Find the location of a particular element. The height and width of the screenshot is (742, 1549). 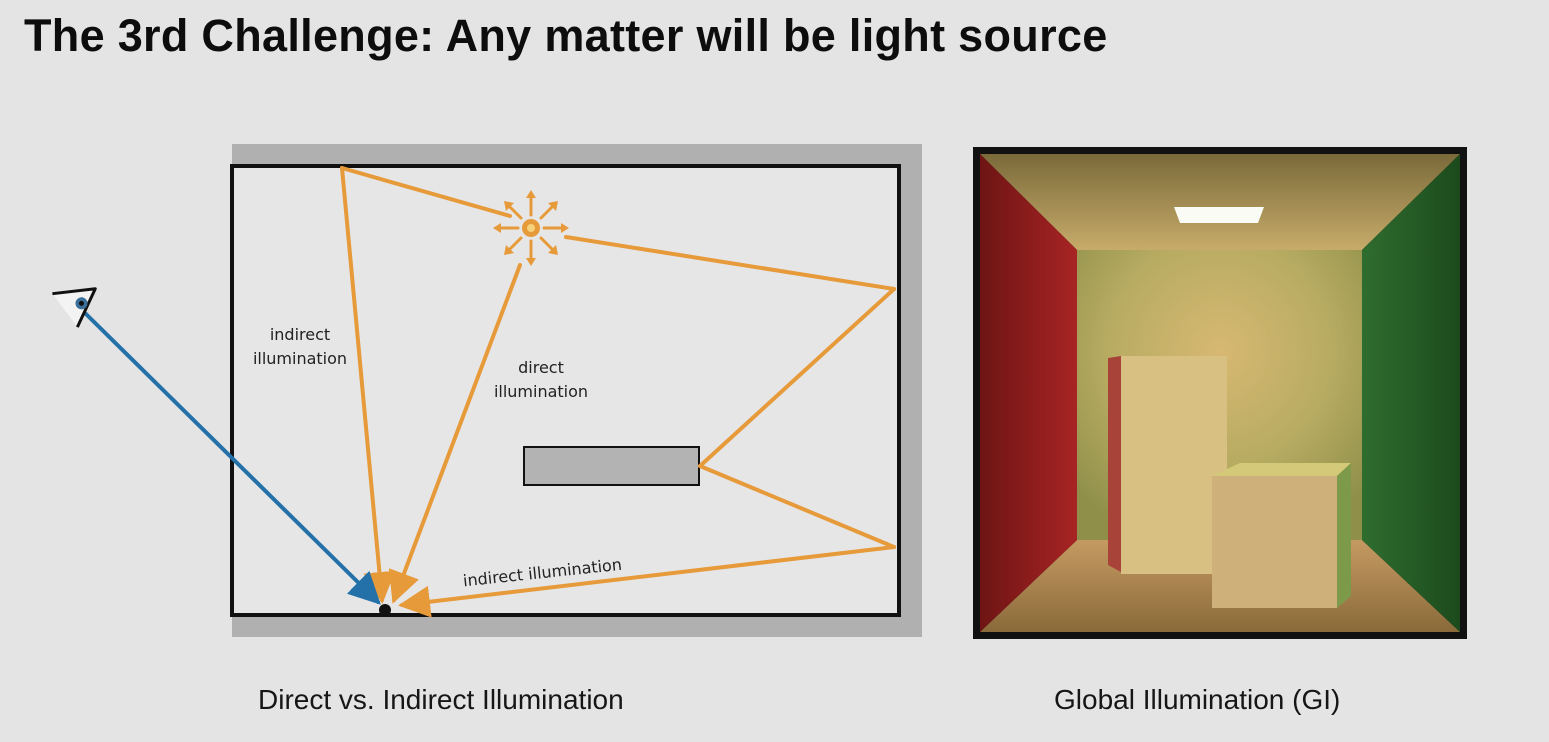

occluder-block is located at coordinates (611, 466).